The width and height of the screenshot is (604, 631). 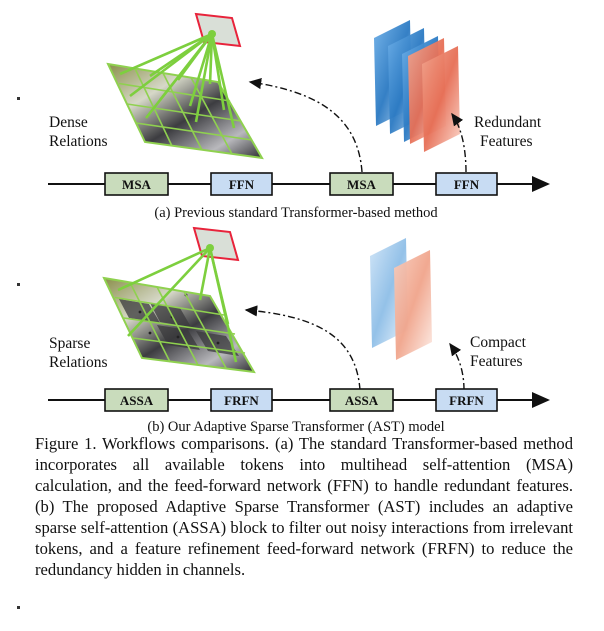 What do you see at coordinates (299, 400) in the screenshot?
I see `pipeline-b: ASSA FRFN ASSA FRFN` at bounding box center [299, 400].